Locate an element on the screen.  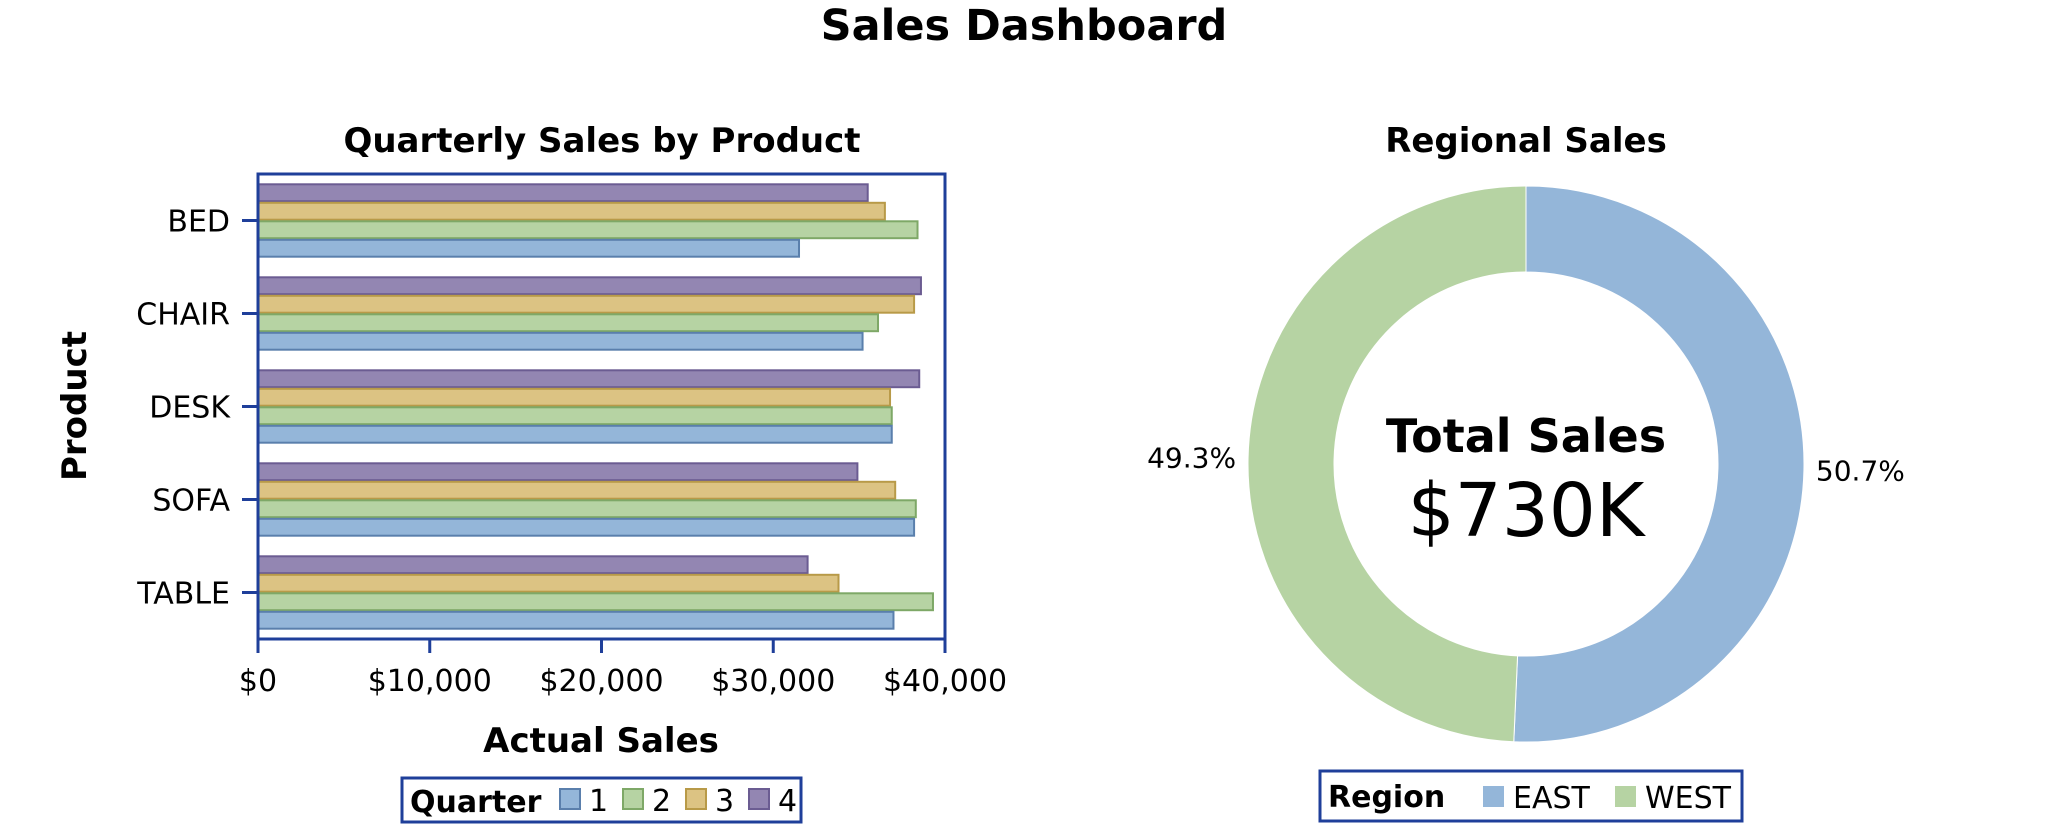
bar-legend-title: Quarter is located at coordinates (476, 802).